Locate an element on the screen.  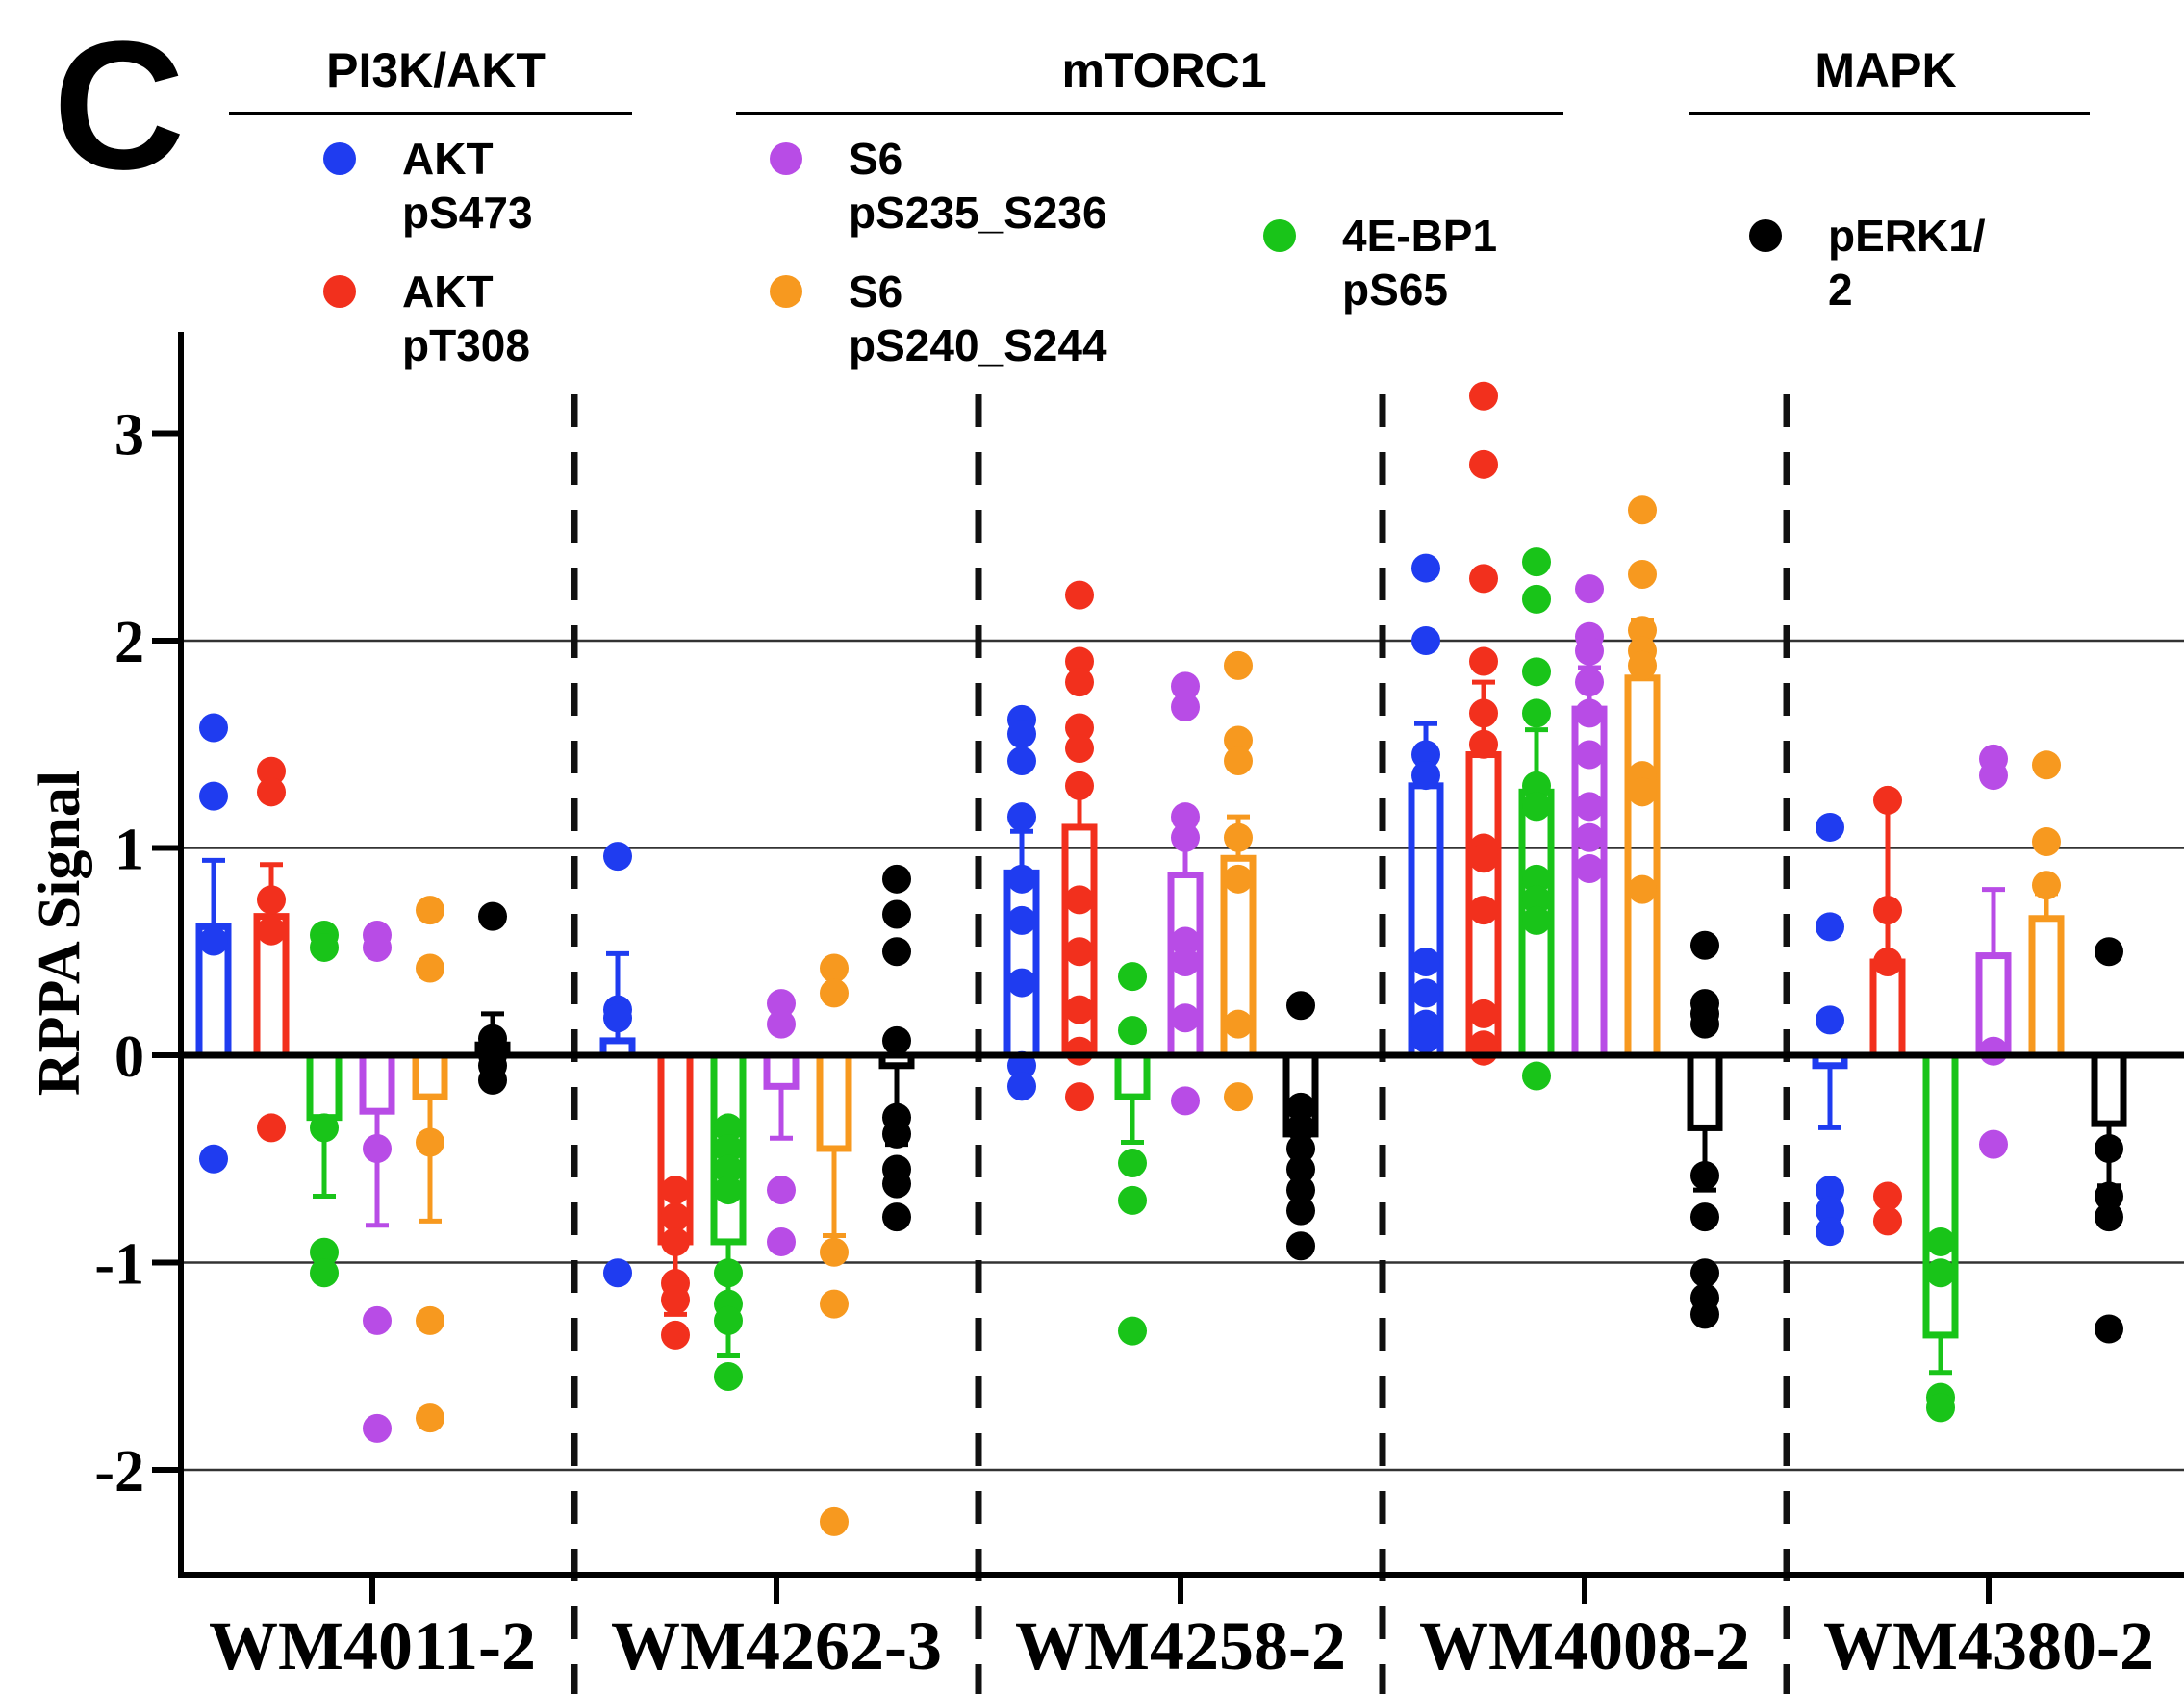
y-tick-label: 2 is located at coordinates (129, 642).